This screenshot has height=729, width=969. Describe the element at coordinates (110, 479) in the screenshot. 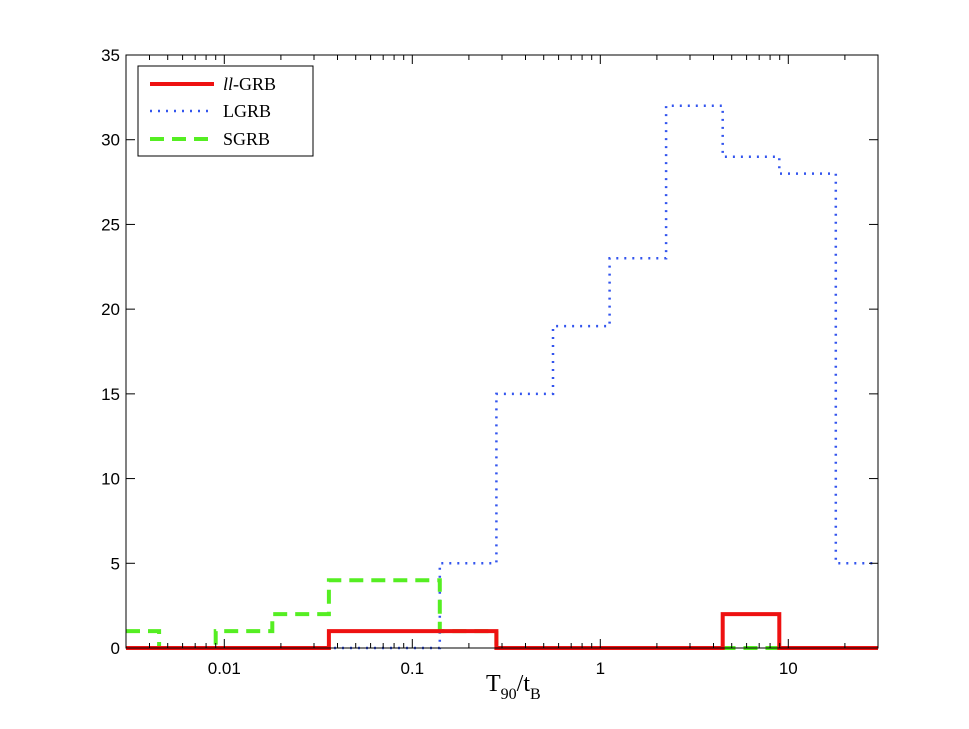

I see `y-tick-label: 10` at that location.